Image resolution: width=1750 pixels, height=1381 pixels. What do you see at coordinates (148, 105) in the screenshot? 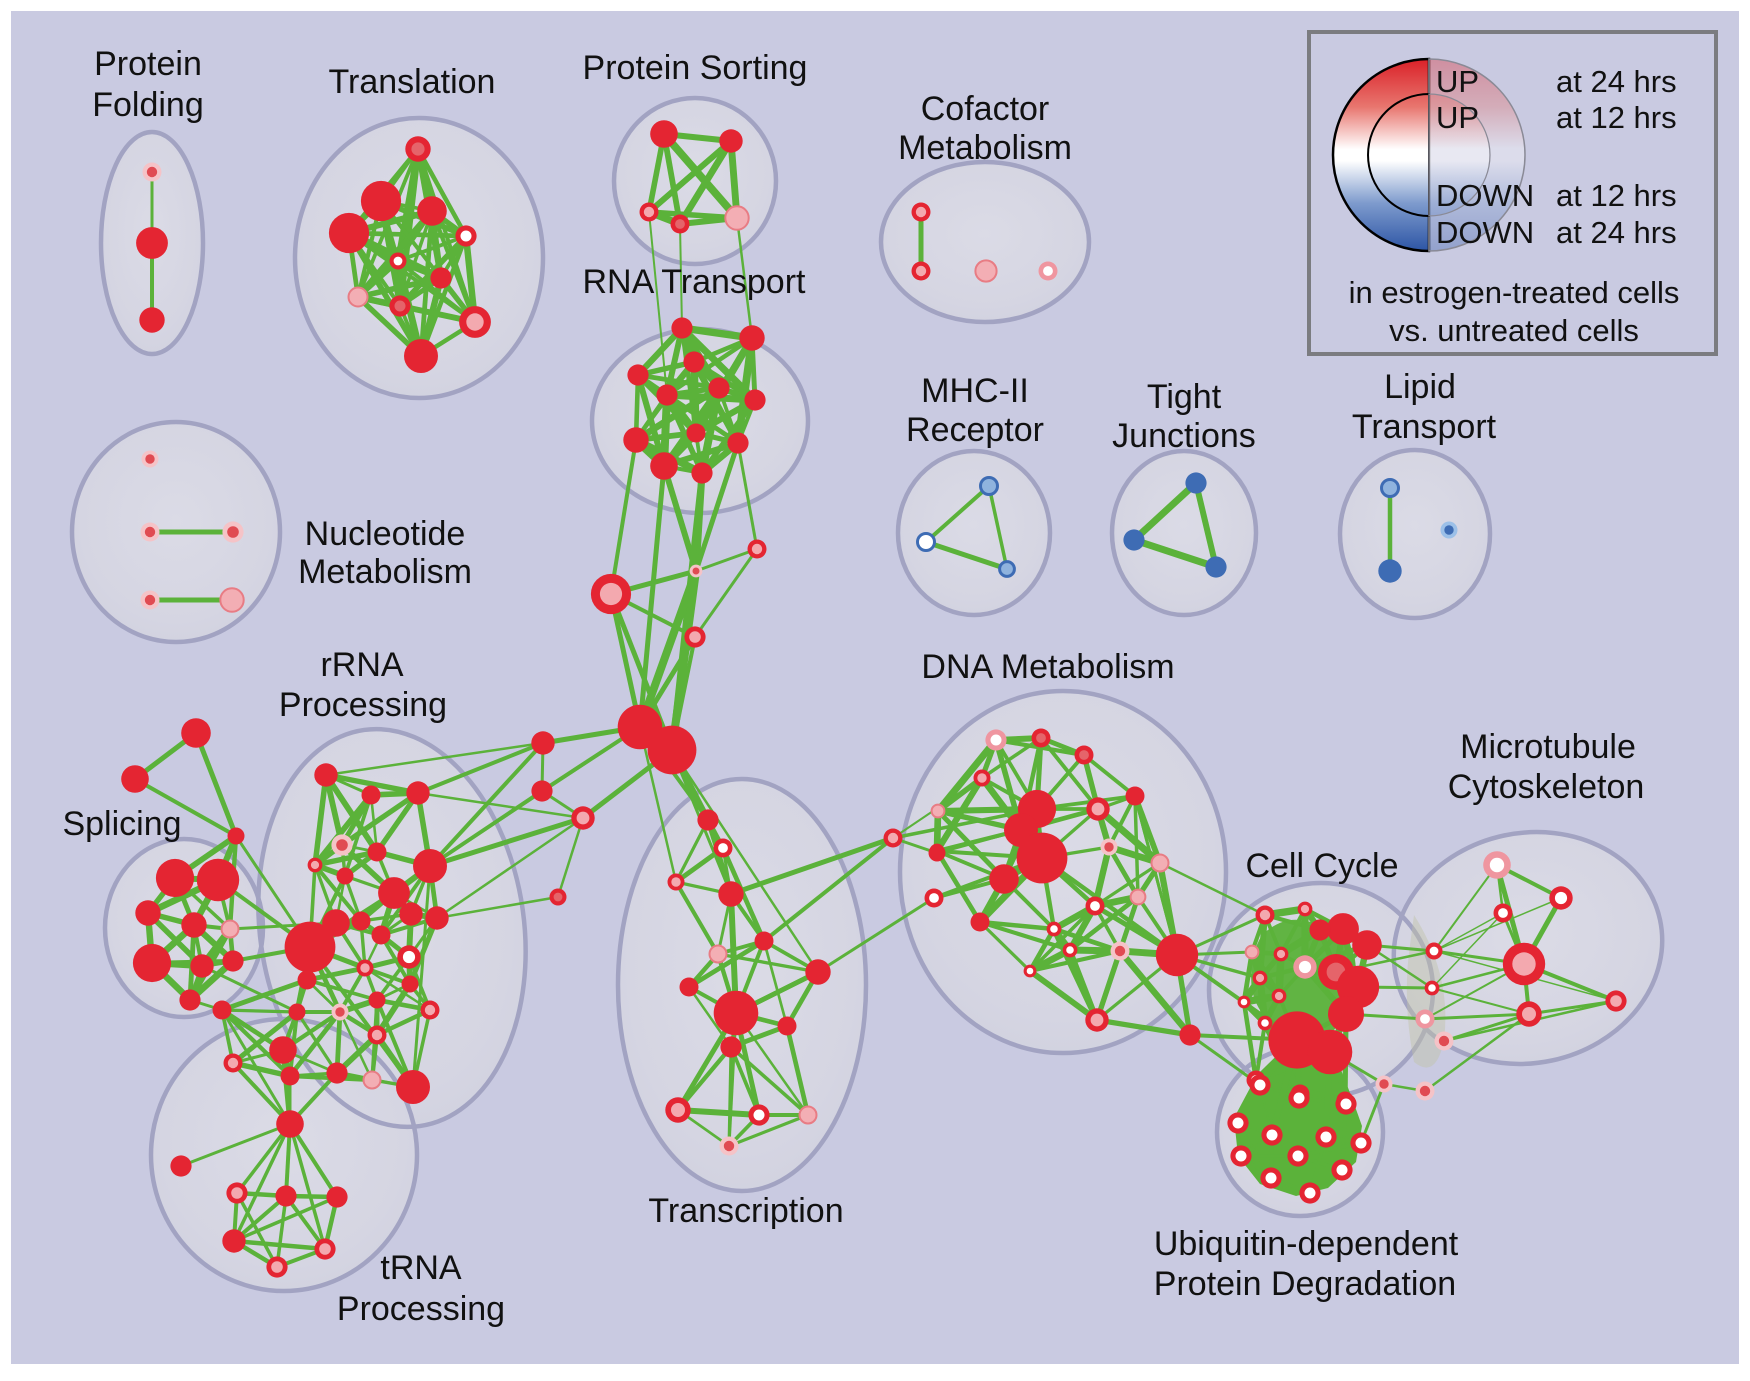
I see `svg-text: Folding` at bounding box center [148, 105].